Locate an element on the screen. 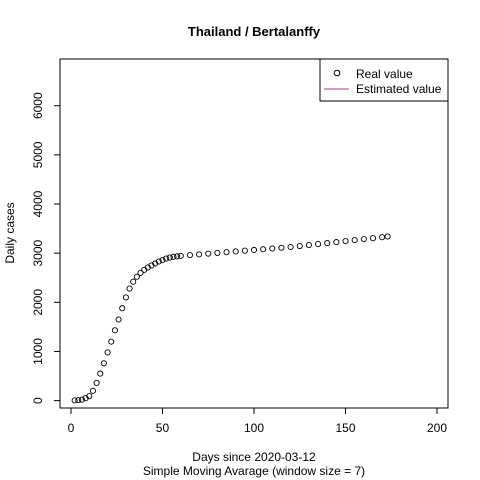 Image resolution: width=480 pixels, height=480 pixels. y-axis-label: Daily cases is located at coordinates (10, 232).